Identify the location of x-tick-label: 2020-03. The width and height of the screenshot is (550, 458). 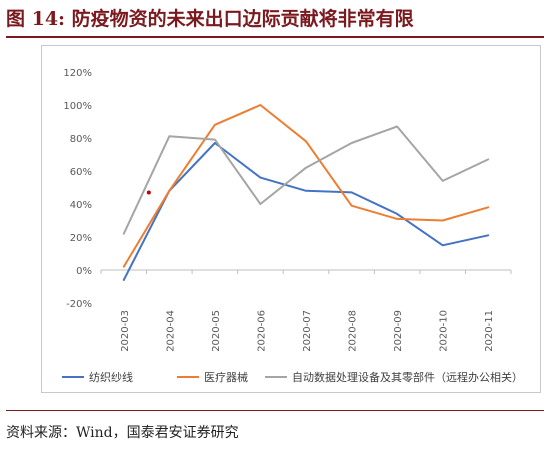
(125, 331).